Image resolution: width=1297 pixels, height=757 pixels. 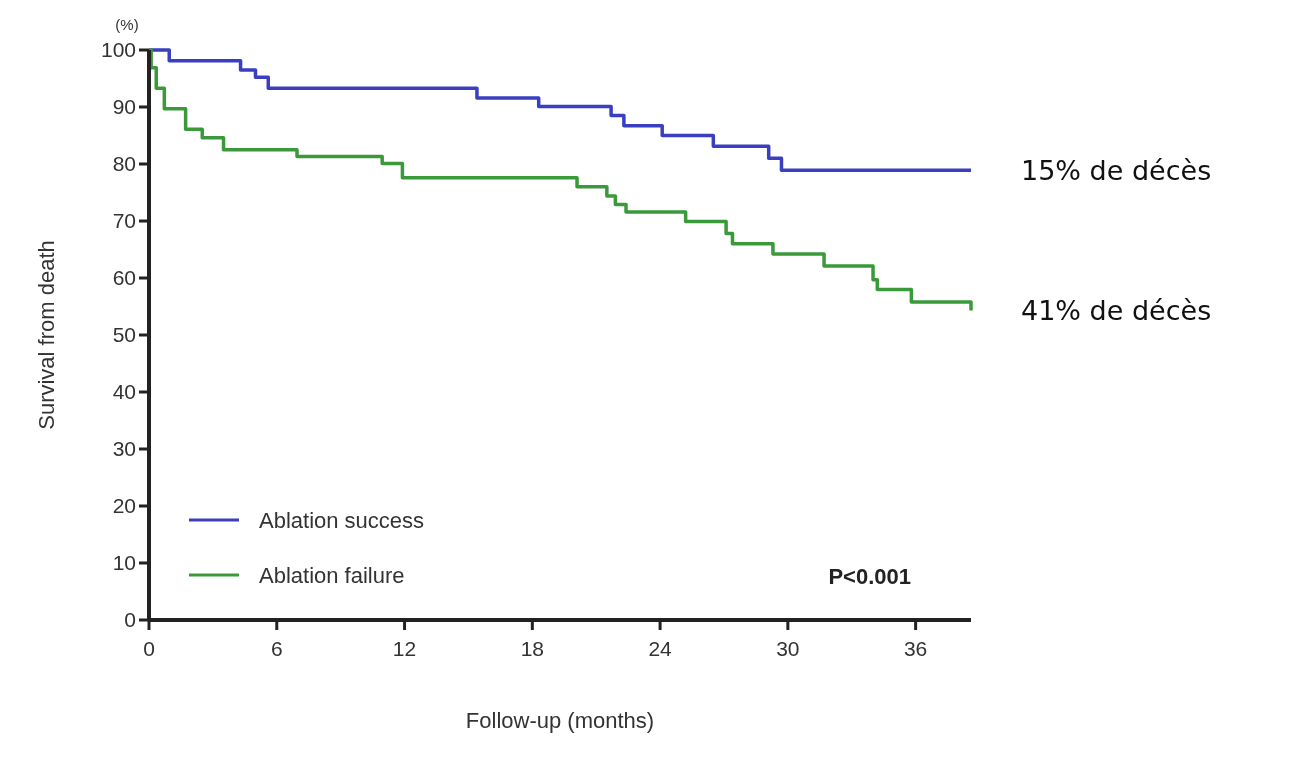 I want to click on y-tick-label: 70, so click(x=124, y=221).